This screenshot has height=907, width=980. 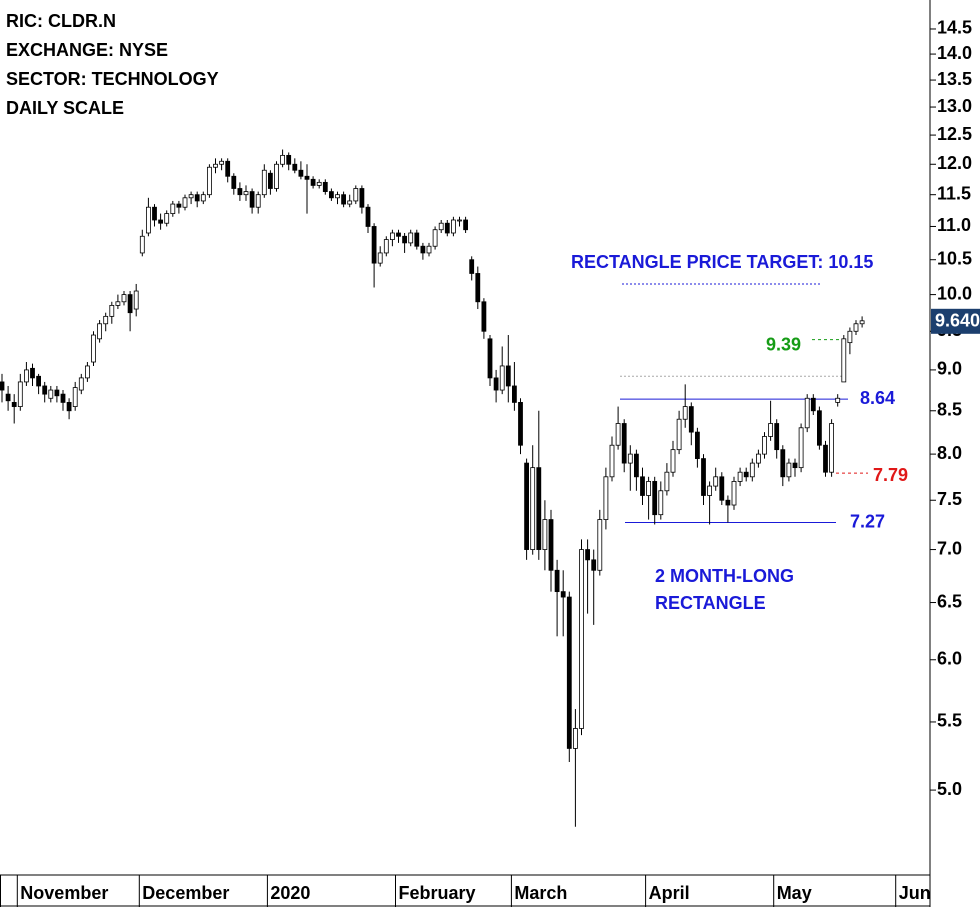 I want to click on level-label: 7.27, so click(x=867, y=521).